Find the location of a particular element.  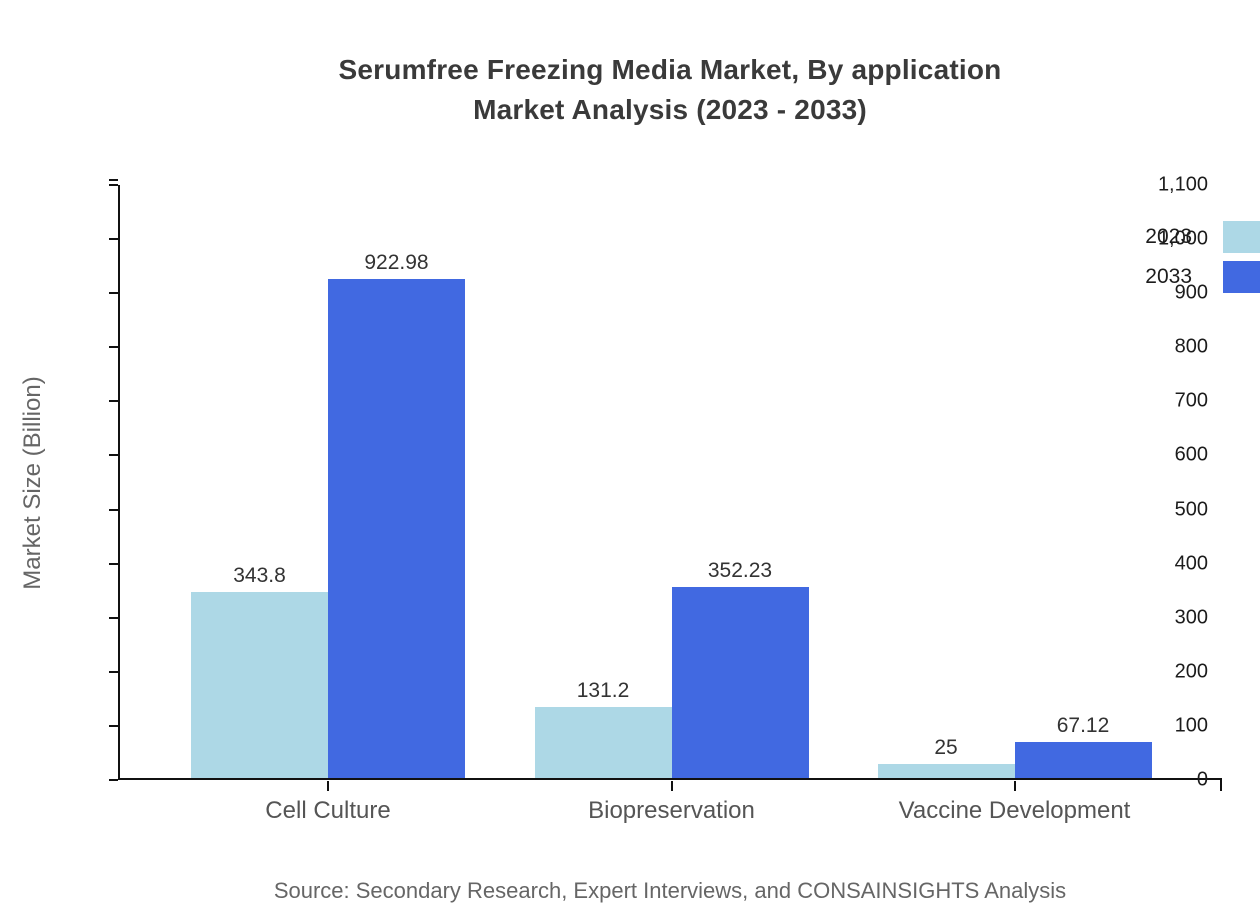

y-tick-label: 800 is located at coordinates (1191, 346).